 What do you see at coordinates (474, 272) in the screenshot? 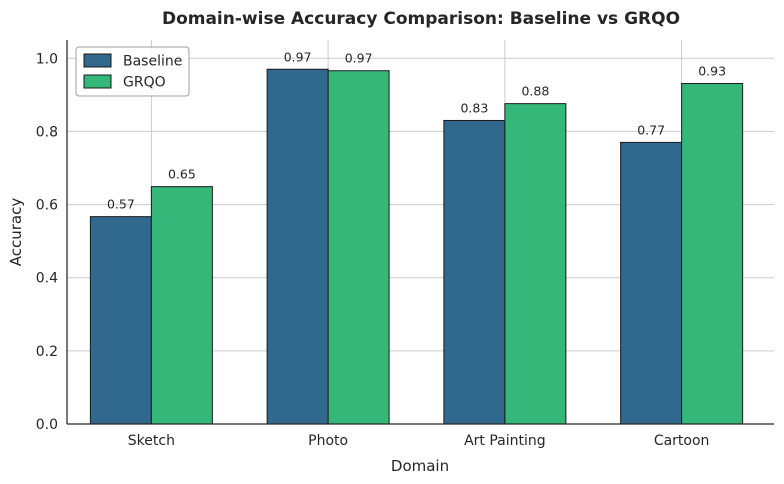
I see `bar-baseline-art-painting` at bounding box center [474, 272].